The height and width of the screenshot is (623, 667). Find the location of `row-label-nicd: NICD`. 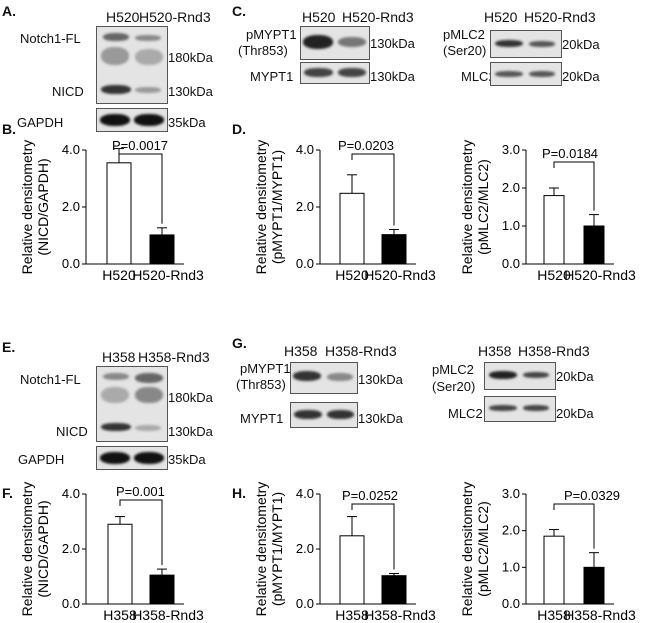

row-label-nicd: NICD is located at coordinates (68, 91).